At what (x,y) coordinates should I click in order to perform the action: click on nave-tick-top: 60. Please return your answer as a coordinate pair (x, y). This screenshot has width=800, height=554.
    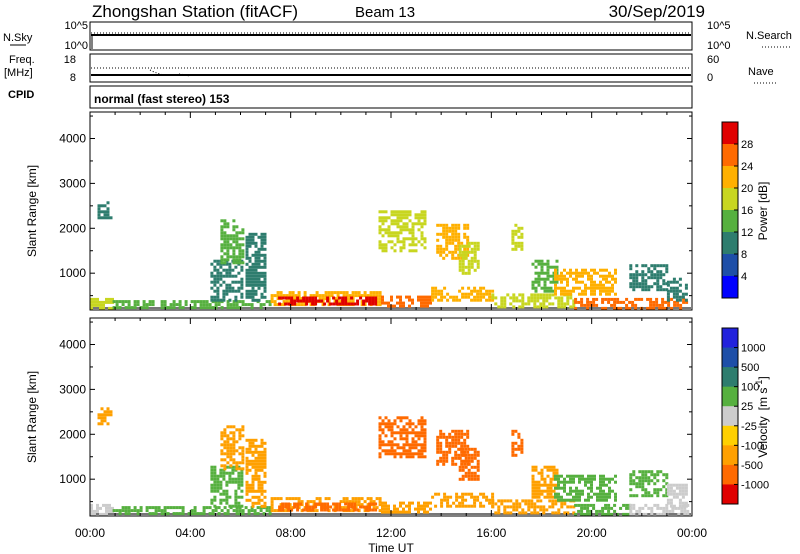
    Looking at the image, I should click on (713, 60).